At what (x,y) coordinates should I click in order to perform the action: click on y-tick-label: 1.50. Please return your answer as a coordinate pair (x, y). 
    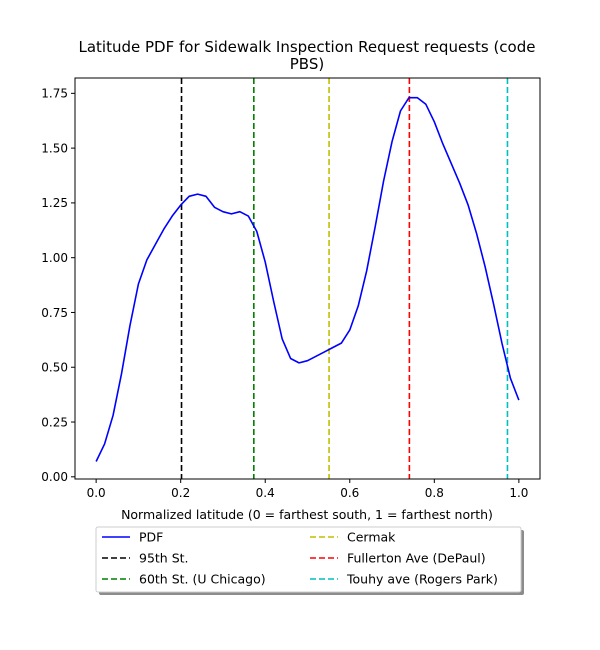
    Looking at the image, I should click on (54, 148).